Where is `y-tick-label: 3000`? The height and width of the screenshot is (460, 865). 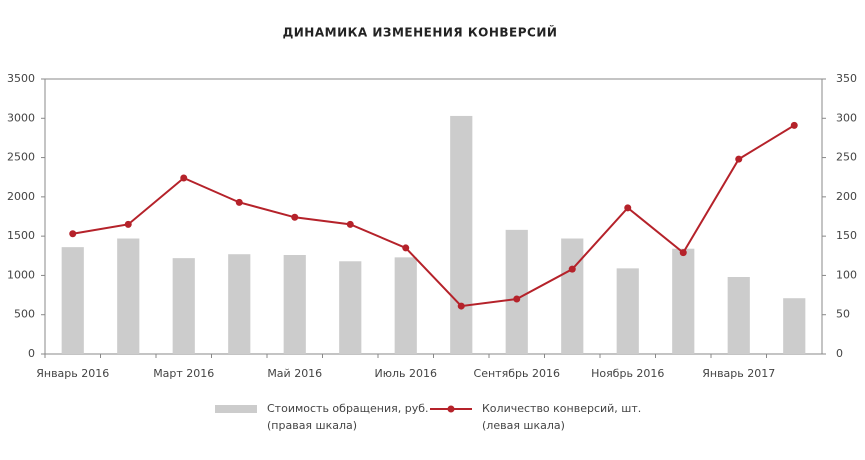 y-tick-label: 3000 is located at coordinates (21, 117).